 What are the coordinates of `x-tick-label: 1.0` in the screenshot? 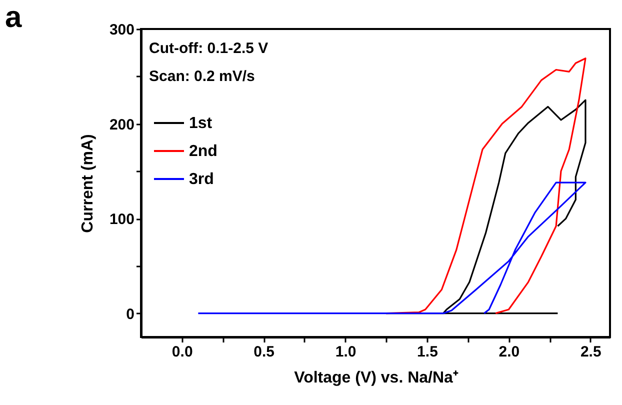 It's located at (345, 352).